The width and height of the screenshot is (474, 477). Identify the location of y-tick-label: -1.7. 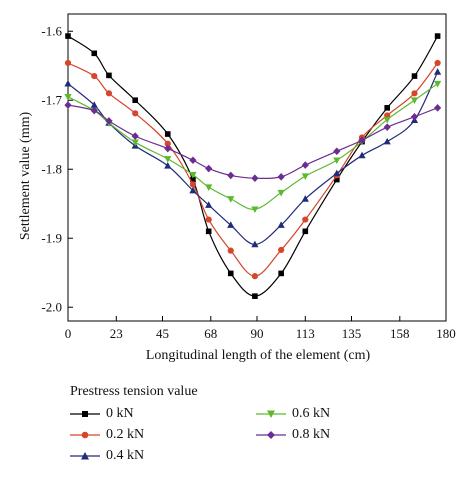
(51, 100).